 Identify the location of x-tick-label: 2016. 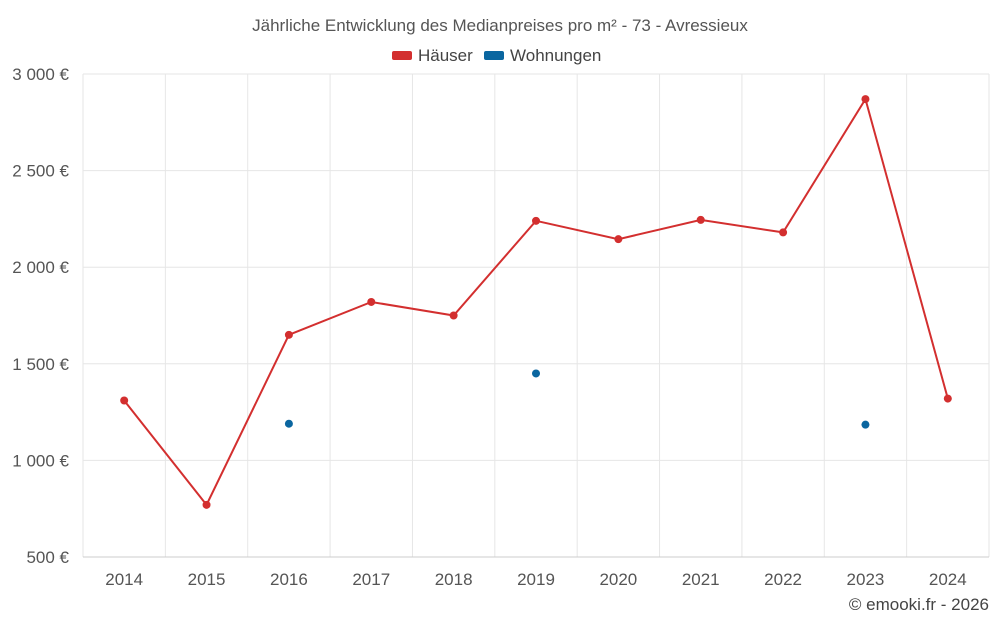
(289, 579).